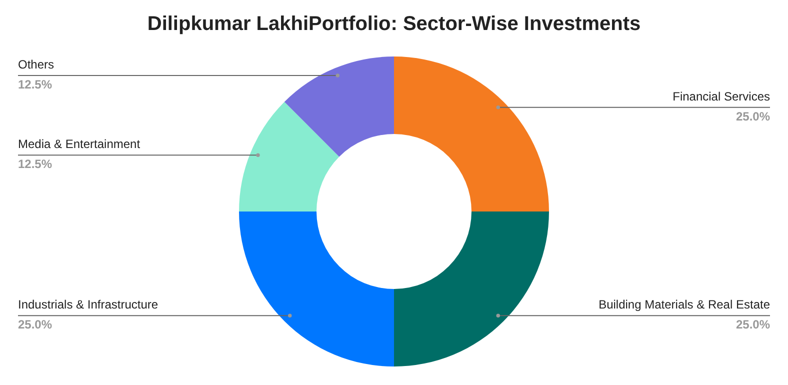 This screenshot has height=385, width=788. What do you see at coordinates (684, 305) in the screenshot?
I see `slice-label: Building Materials & Real Estate` at bounding box center [684, 305].